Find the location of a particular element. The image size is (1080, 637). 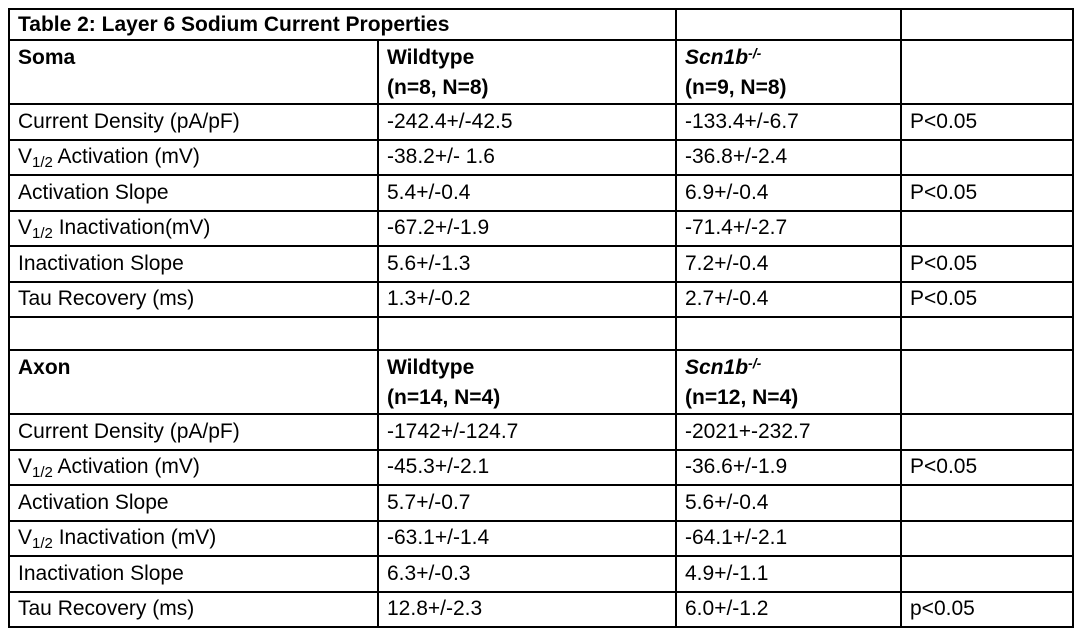

wildtype-value: -45.3+/-2.1 is located at coordinates (527, 467).